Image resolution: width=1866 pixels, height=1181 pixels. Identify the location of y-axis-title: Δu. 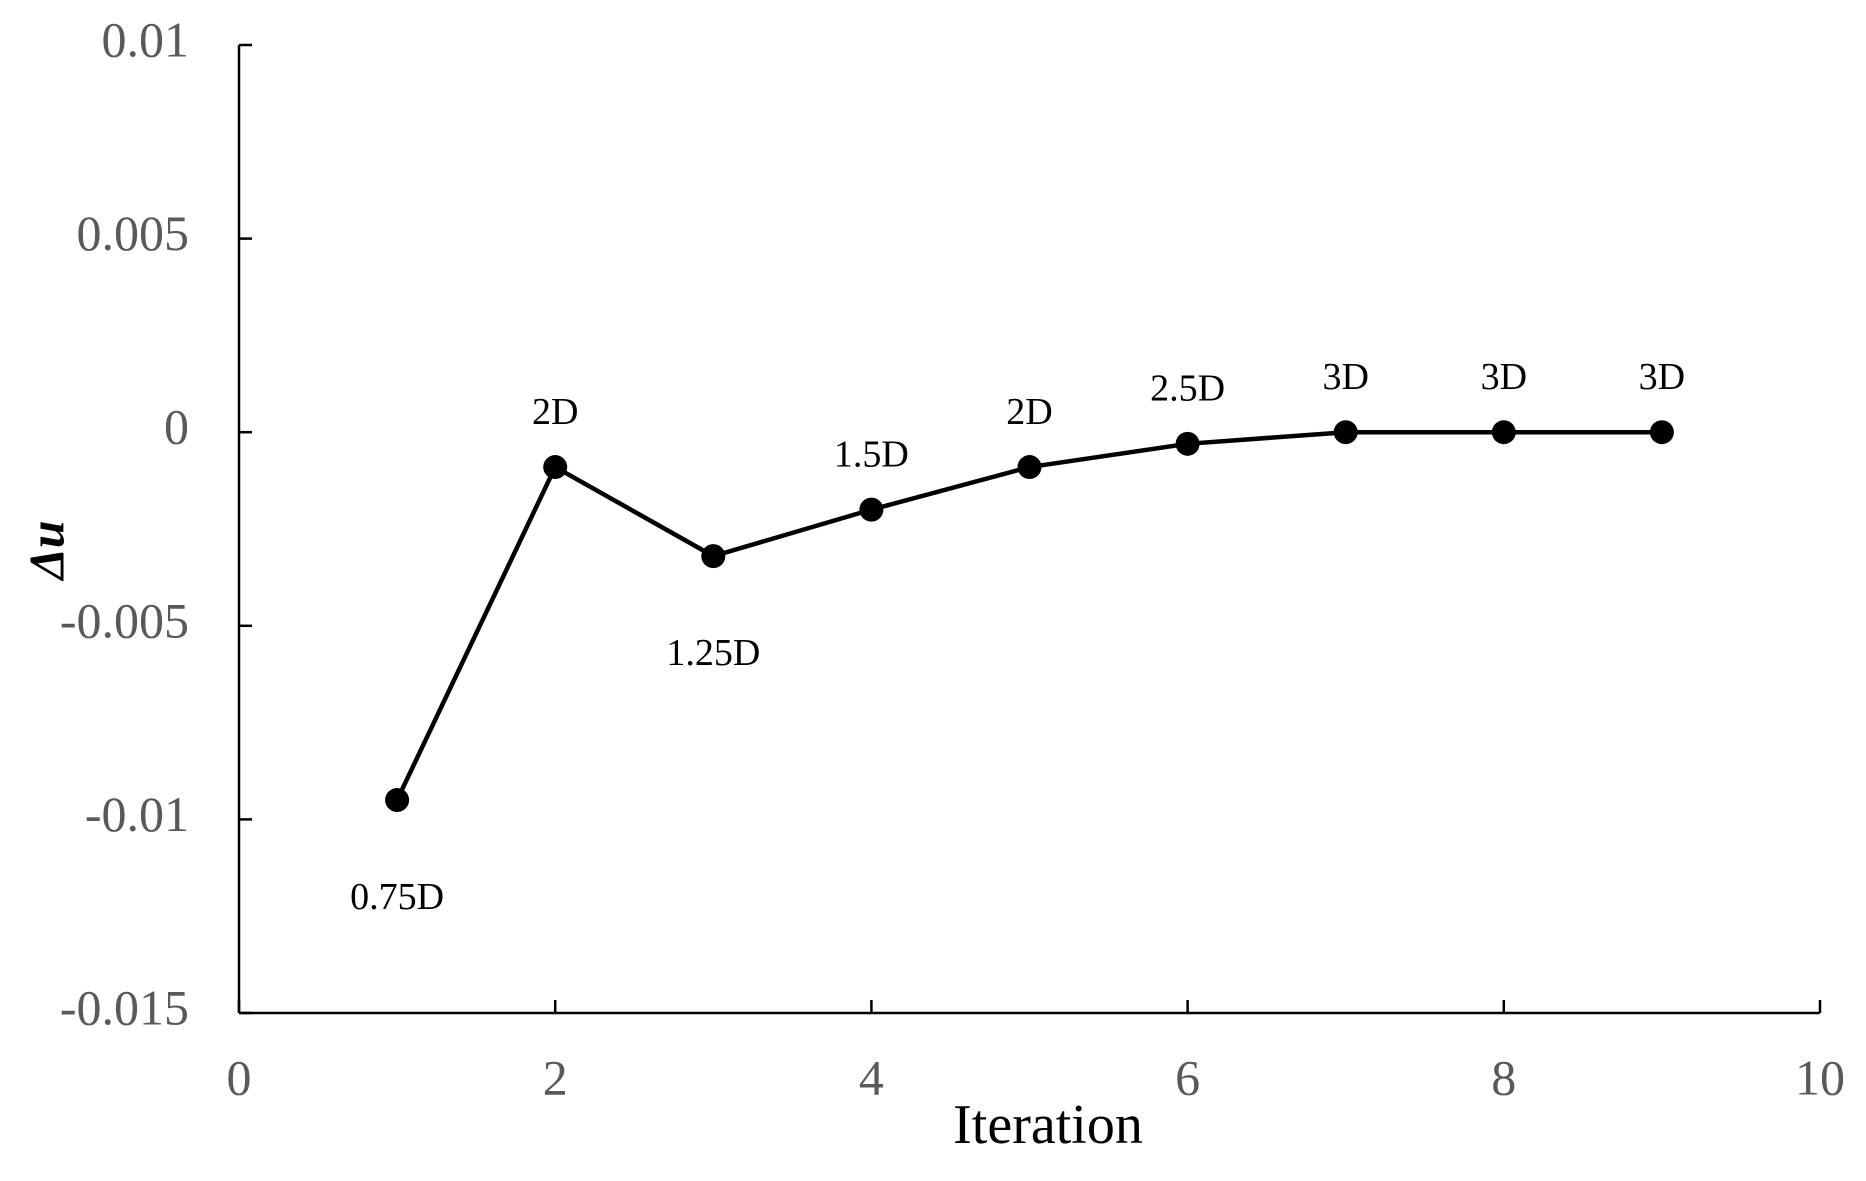
(46, 550).